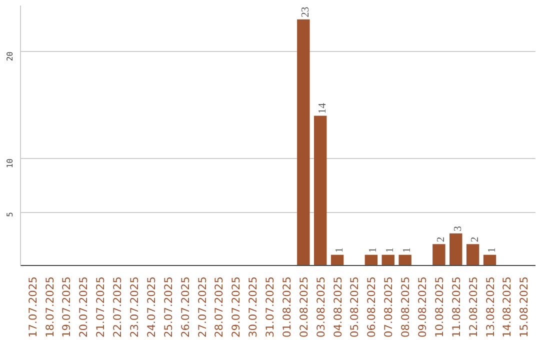 The width and height of the screenshot is (540, 340). What do you see at coordinates (473, 307) in the screenshot?
I see `x-tick-label: 12.08.2025` at bounding box center [473, 307].